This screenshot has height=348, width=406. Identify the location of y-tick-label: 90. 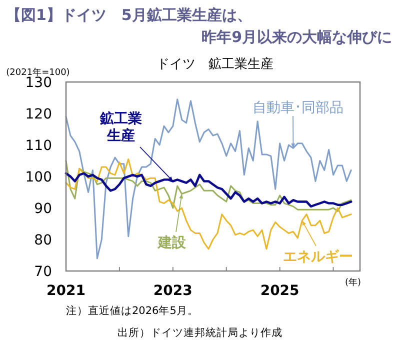
(43, 209).